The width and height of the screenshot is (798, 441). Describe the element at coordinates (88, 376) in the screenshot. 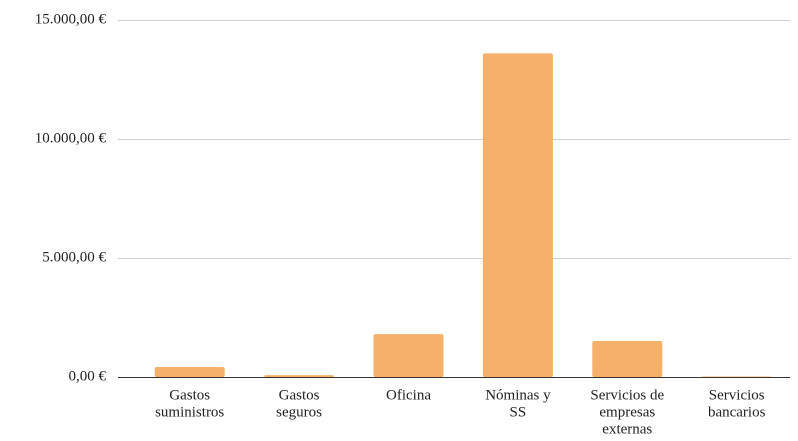

I see `y-tick-label: 0,00 €` at that location.